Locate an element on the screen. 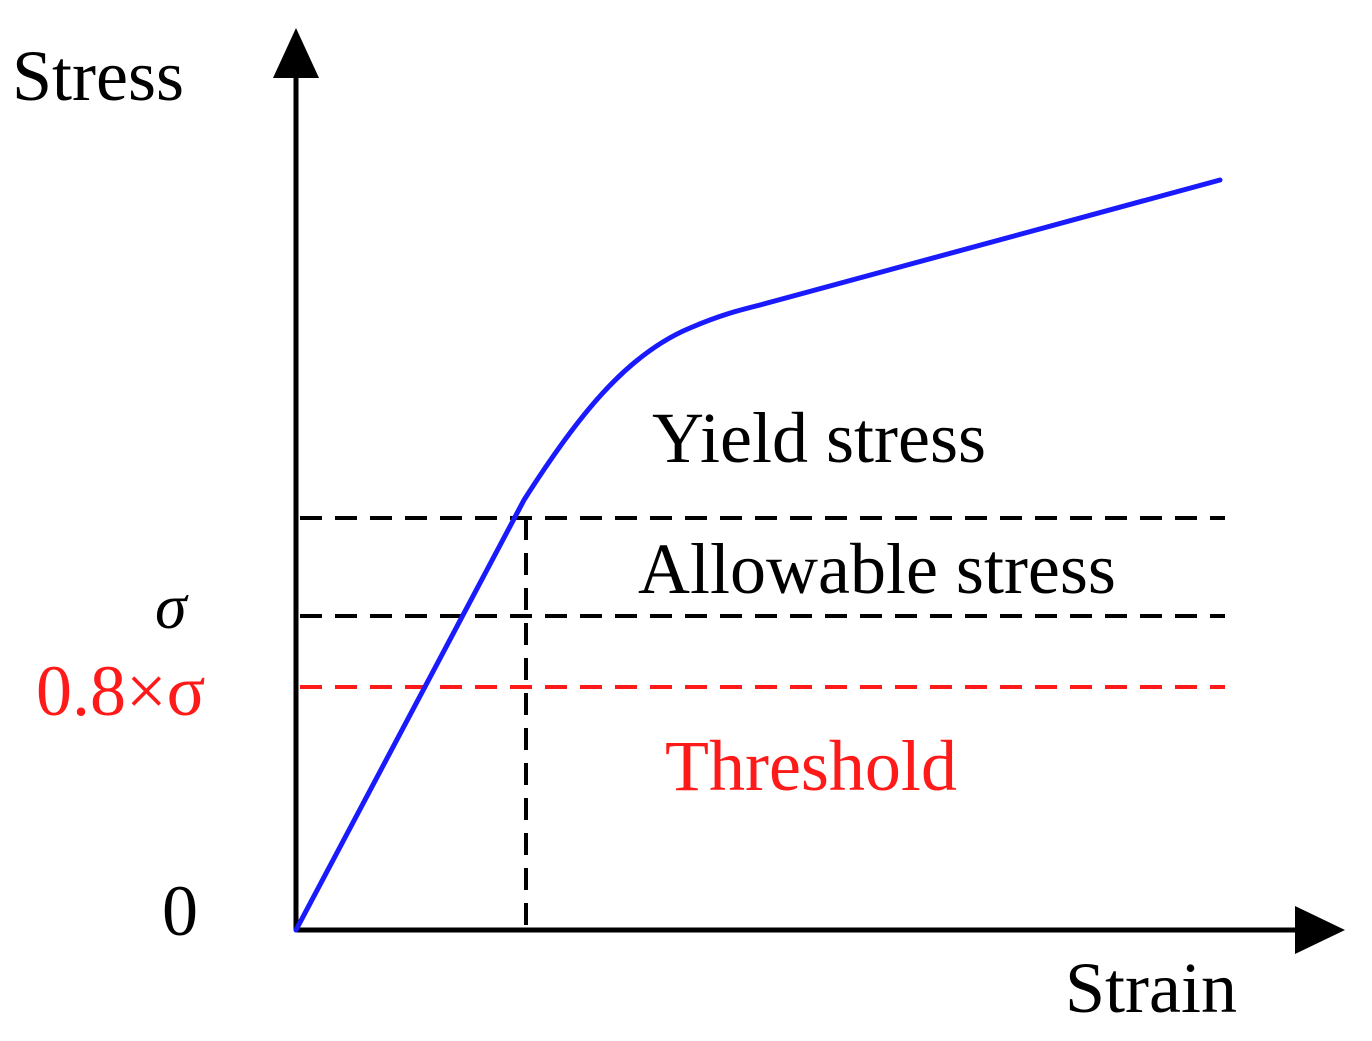 The image size is (1372, 1041). sigma-label: σ is located at coordinates (172, 606).